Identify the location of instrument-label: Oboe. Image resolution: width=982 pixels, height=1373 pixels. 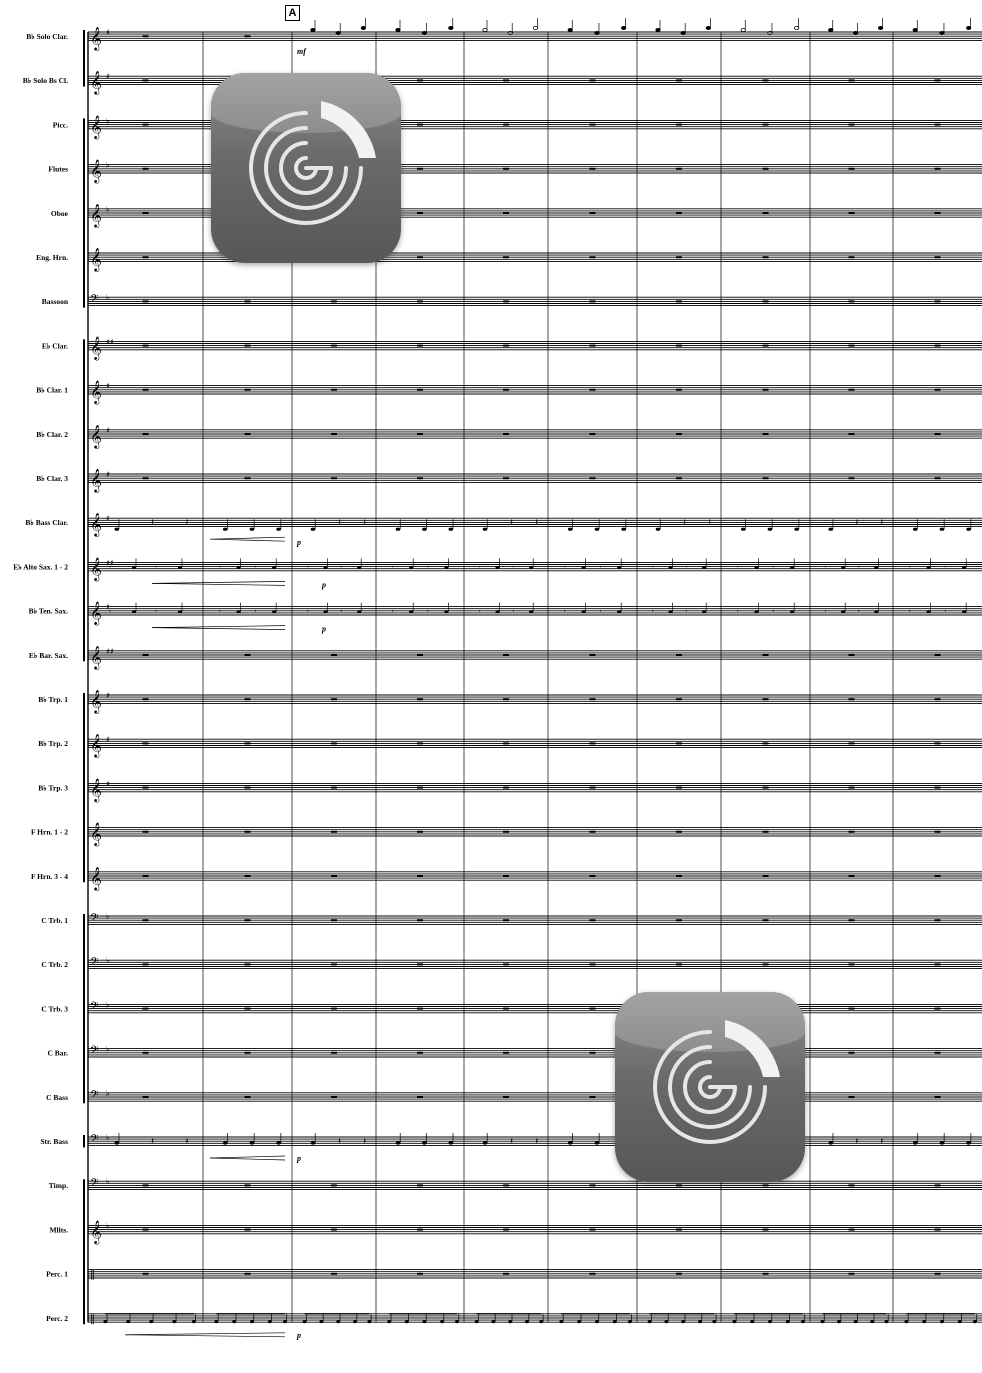
(60, 213).